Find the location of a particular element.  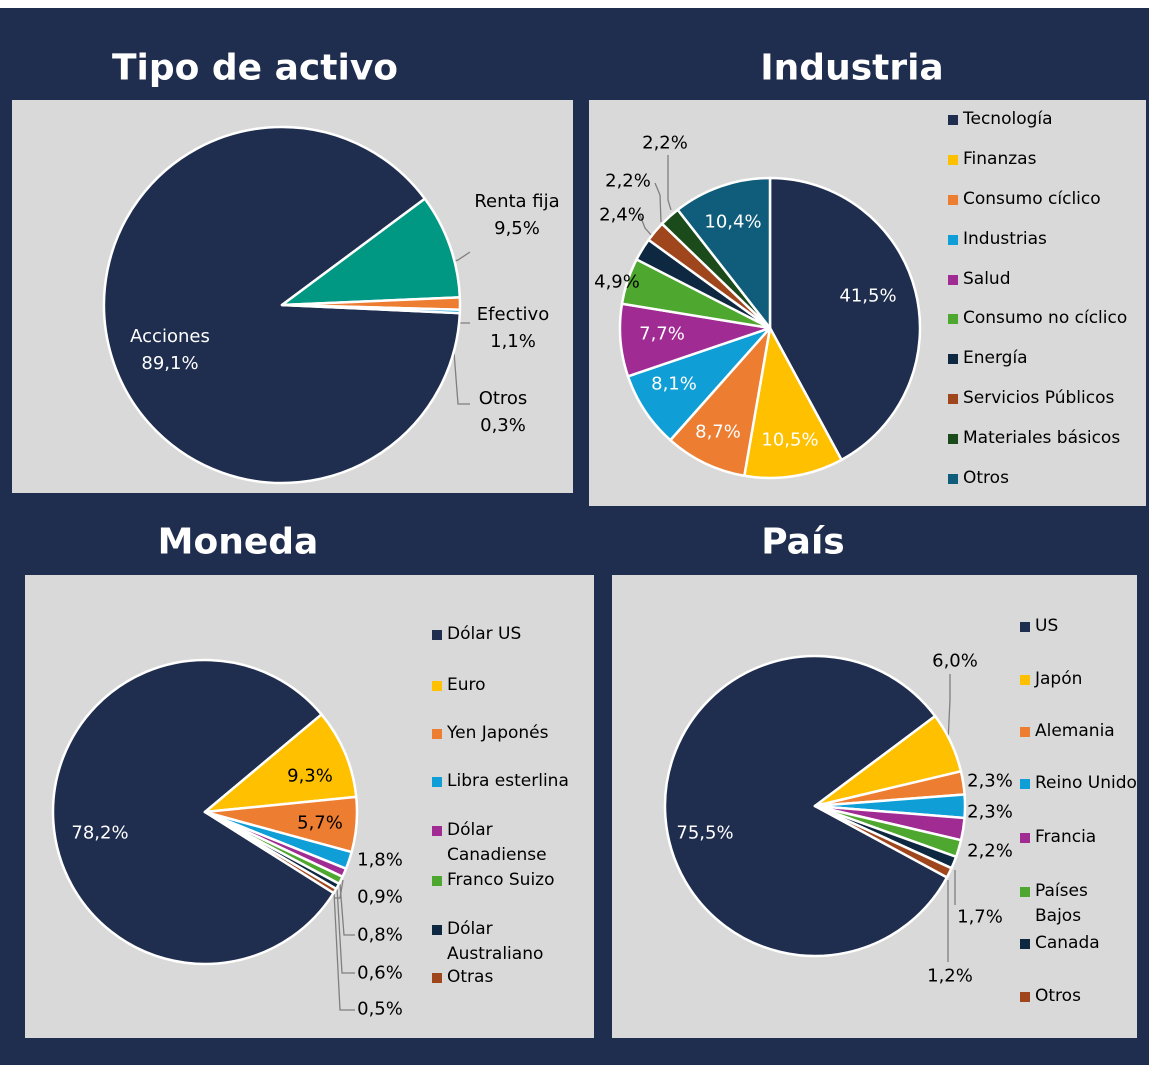

legend-item: Consumo cíclico is located at coordinates (1024, 199).